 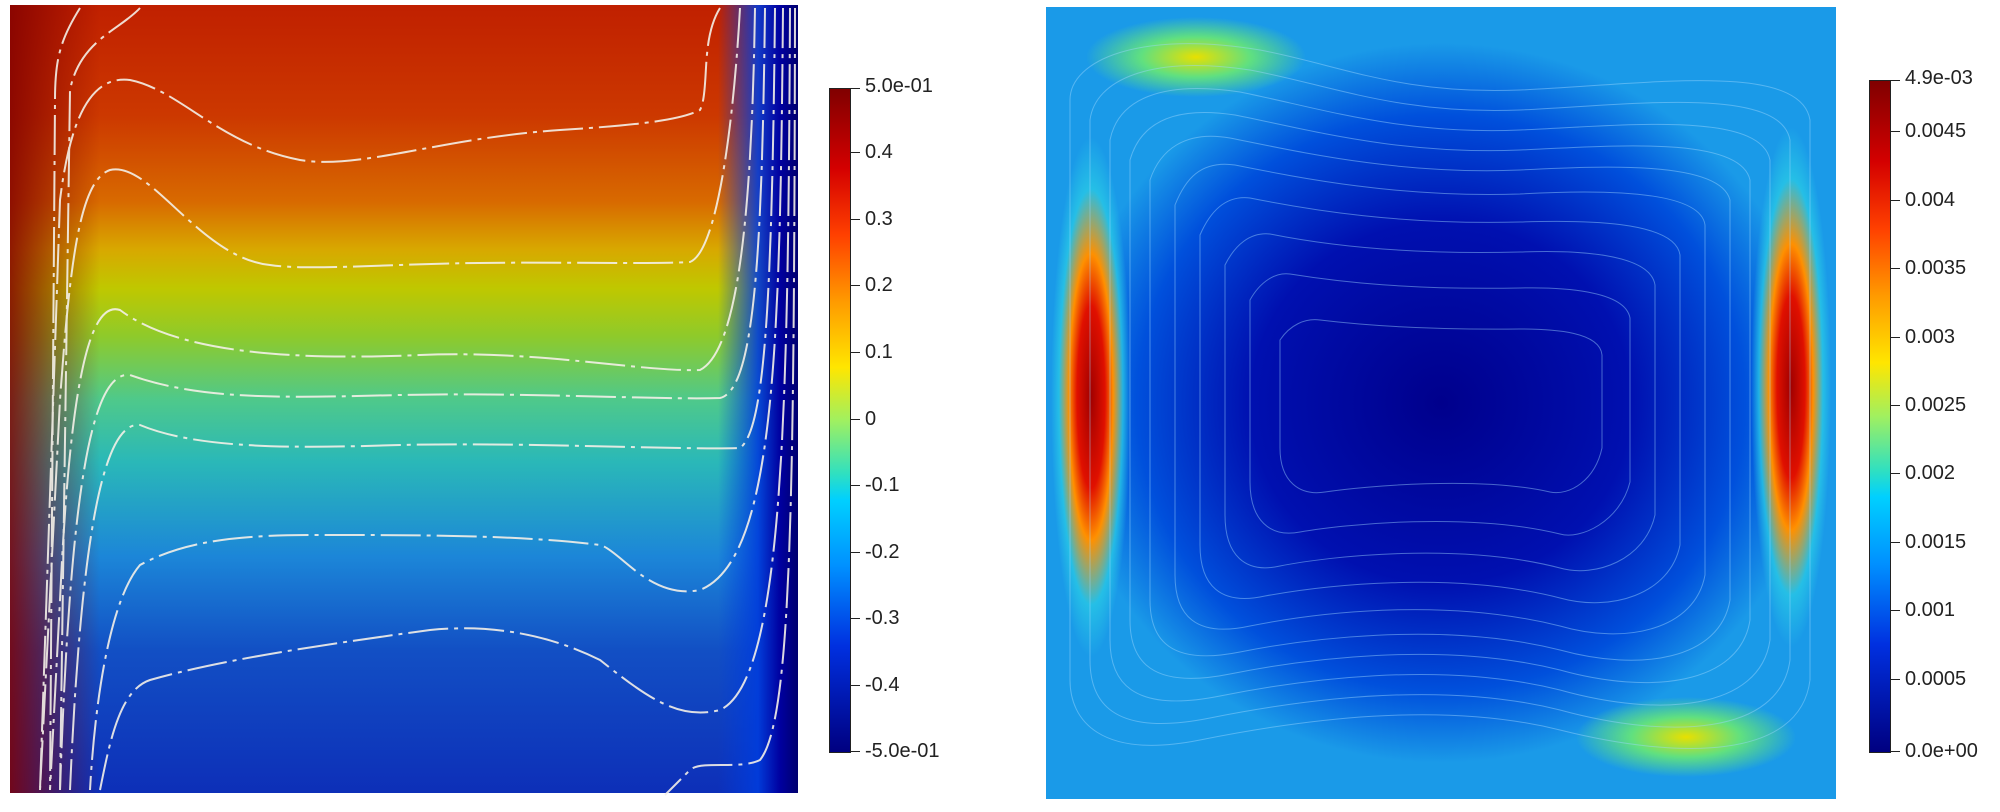 I want to click on left-colorbar-max-label: 5.0e-01, so click(x=899, y=86).